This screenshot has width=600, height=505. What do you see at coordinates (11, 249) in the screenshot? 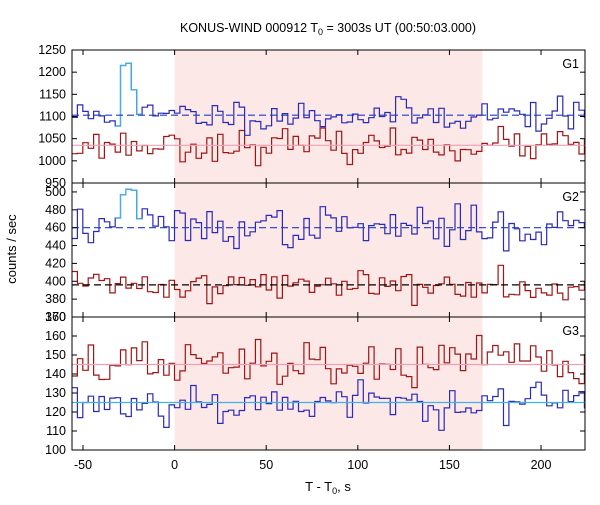
I see `y-axis-label: counts / sec` at bounding box center [11, 249].